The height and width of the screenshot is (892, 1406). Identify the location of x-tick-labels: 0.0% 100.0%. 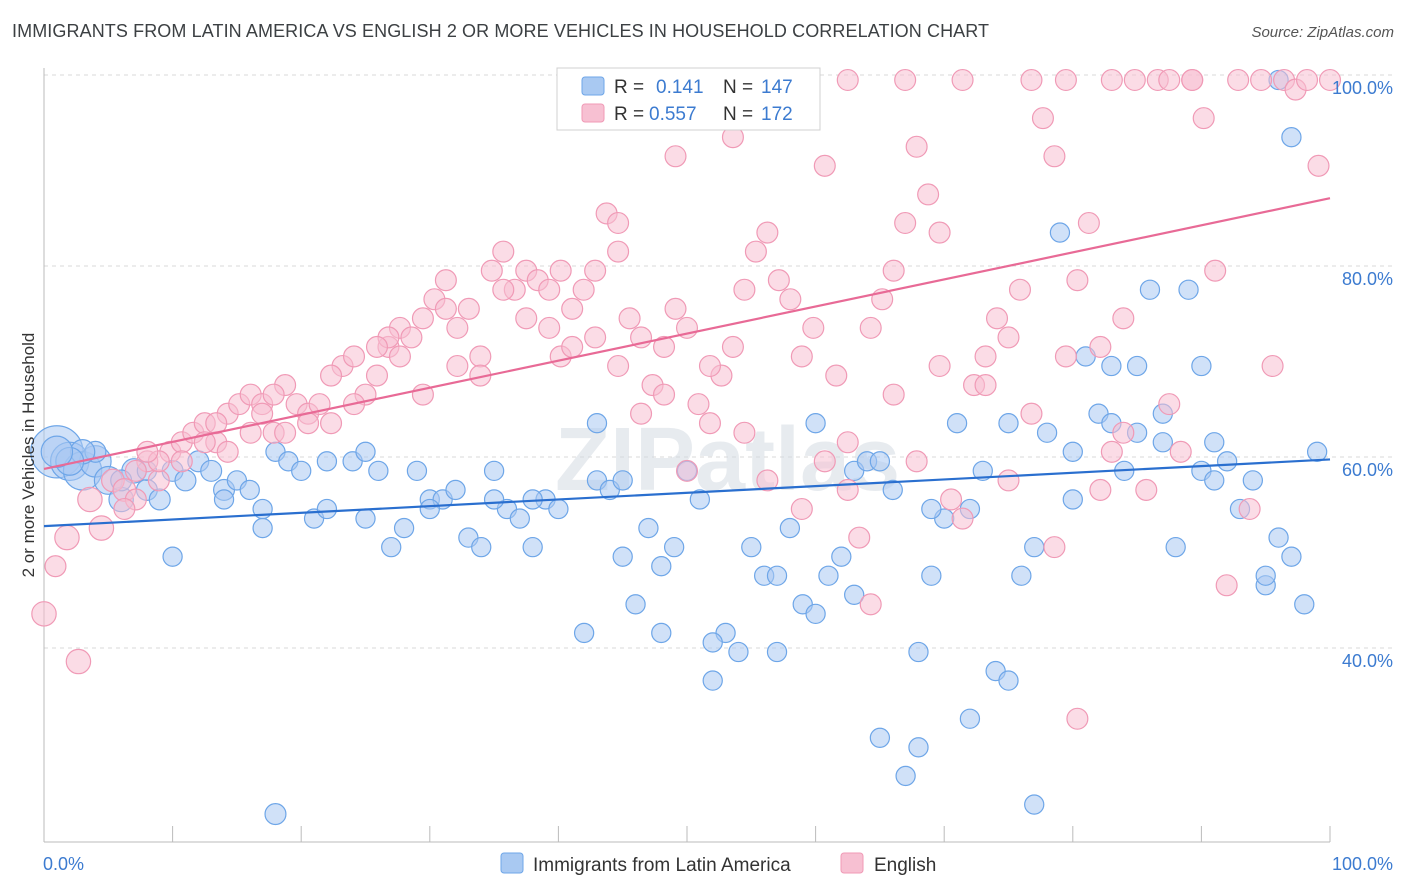
(718, 864).